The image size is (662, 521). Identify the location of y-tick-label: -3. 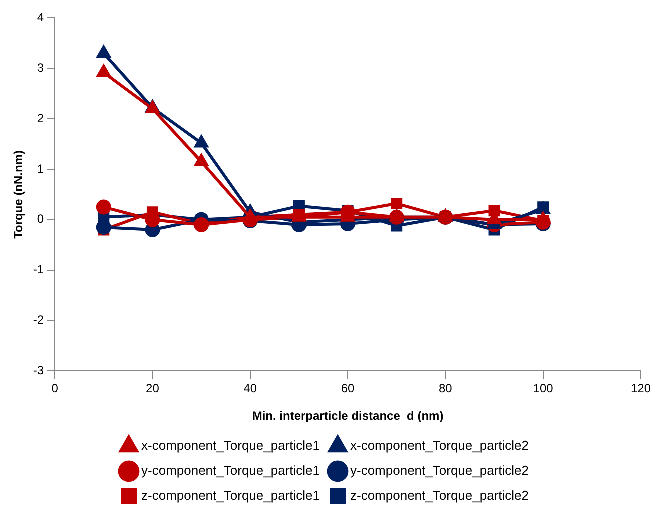
(38, 371).